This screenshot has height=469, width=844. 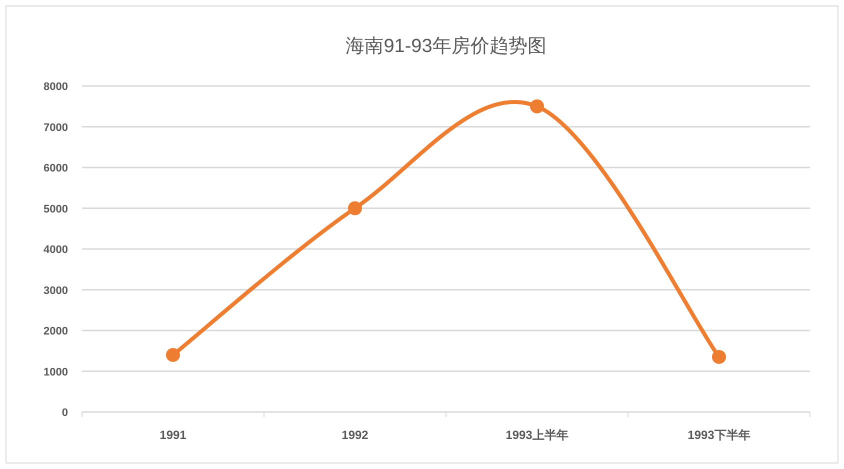 I want to click on x-tick-label: 1992, so click(x=355, y=435).